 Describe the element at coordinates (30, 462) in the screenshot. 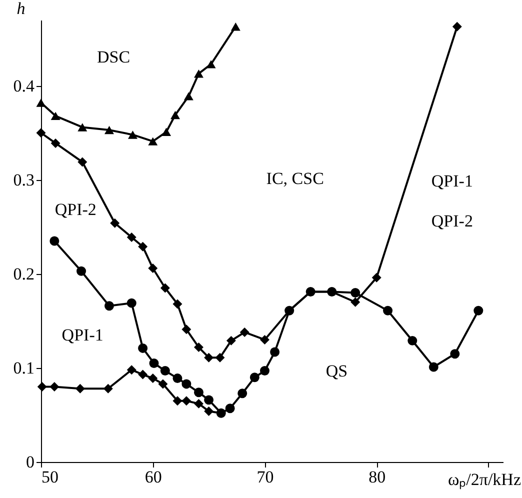

I see `y-tick-label: 0` at that location.